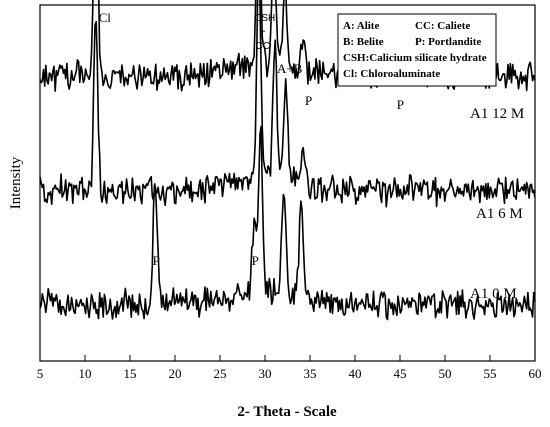  Describe the element at coordinates (493, 294) in the screenshot. I see `series-label-0m: A1 0 M` at that location.